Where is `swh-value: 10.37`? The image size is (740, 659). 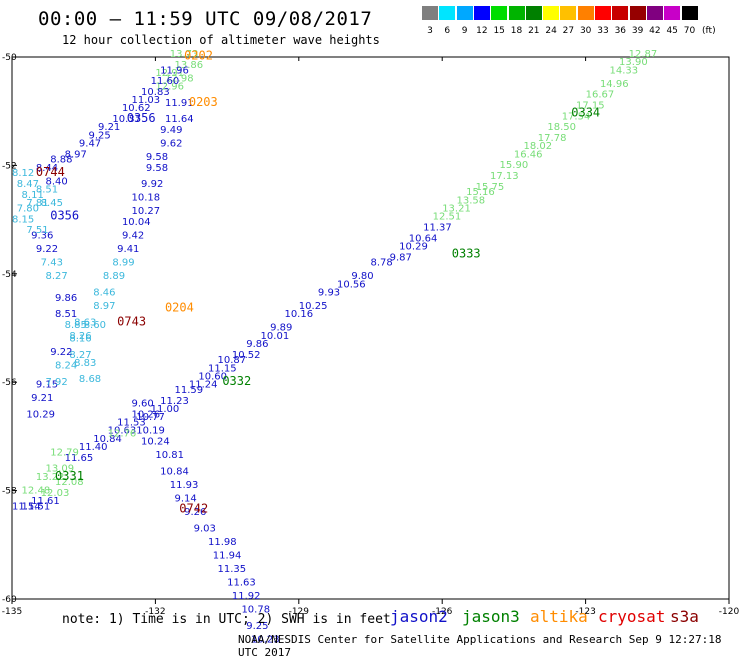
swh-value: 10.37 is located at coordinates (126, 119).